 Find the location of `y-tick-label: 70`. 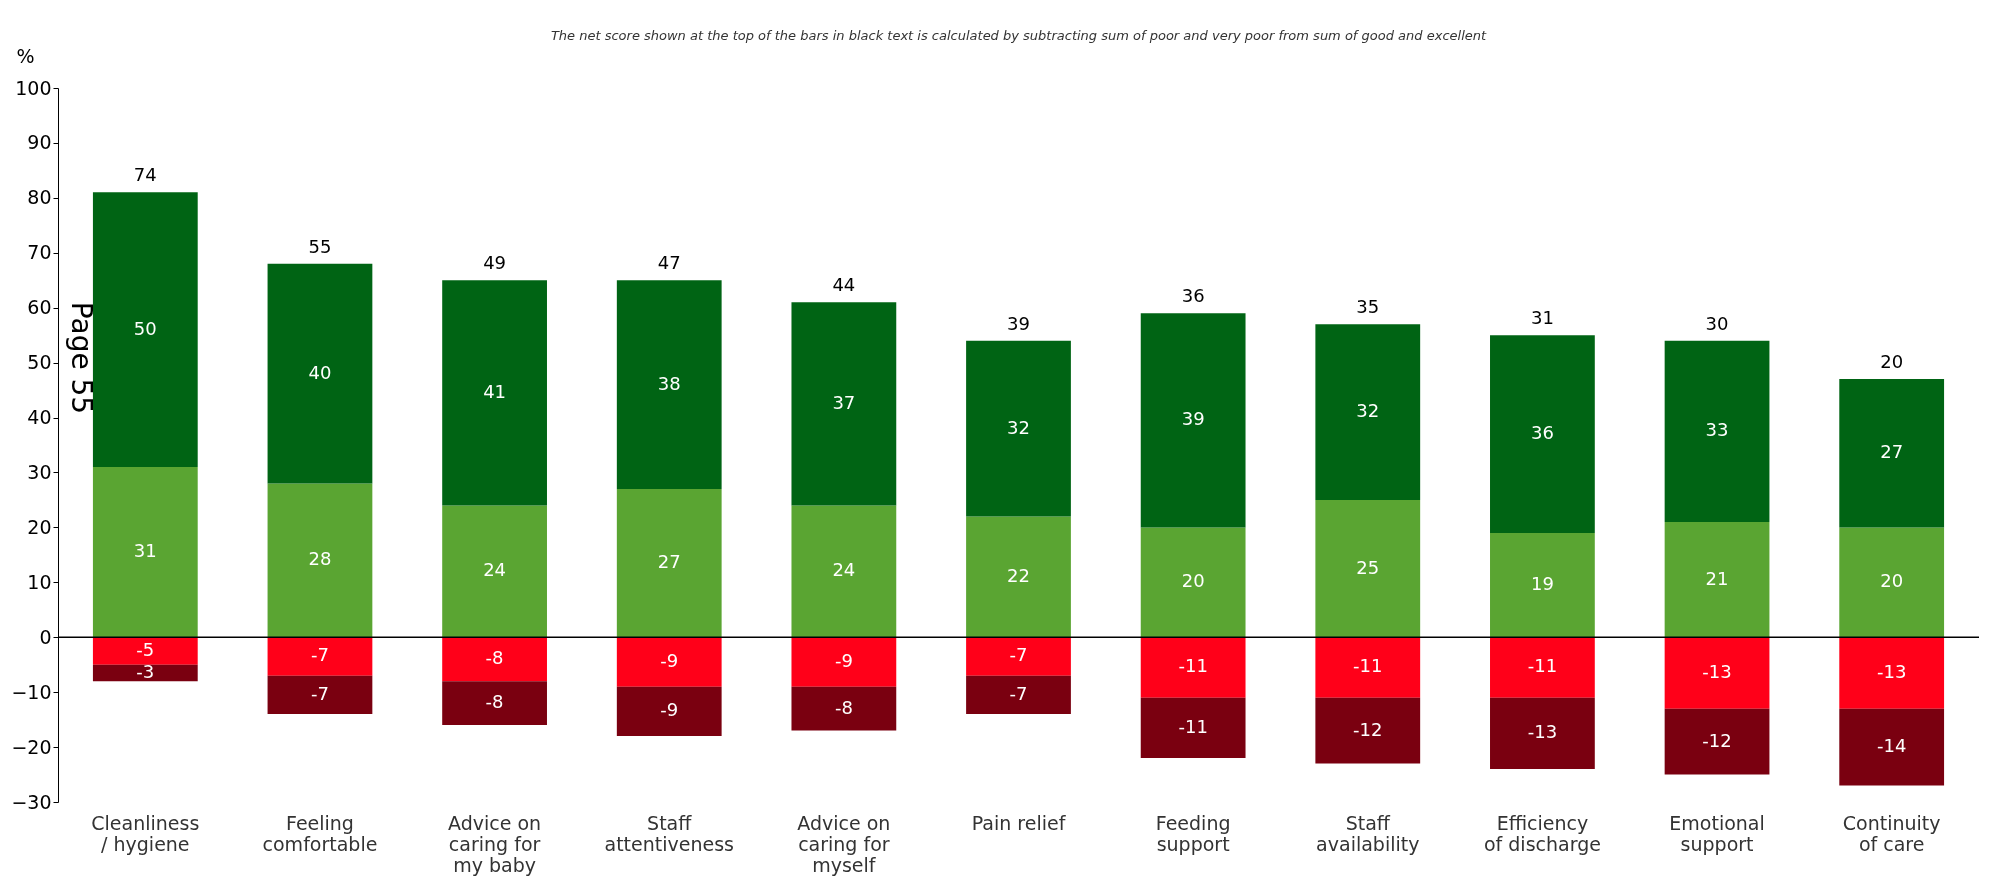

y-tick-label: 70 is located at coordinates (39, 252).